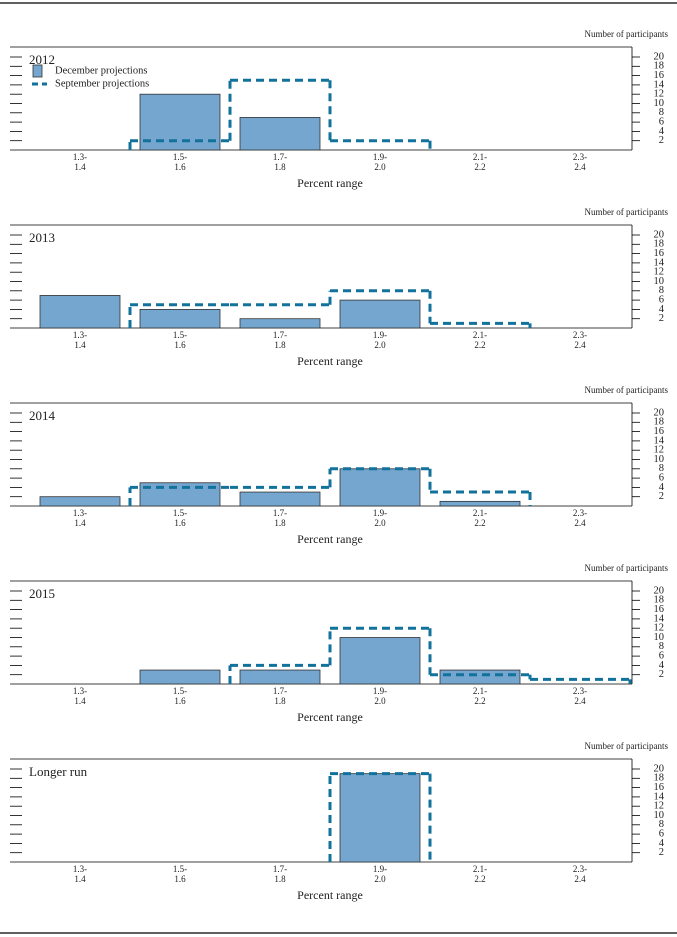 This screenshot has width=677, height=937. What do you see at coordinates (659, 459) in the screenshot?
I see `y-tick-label: 10` at bounding box center [659, 459].